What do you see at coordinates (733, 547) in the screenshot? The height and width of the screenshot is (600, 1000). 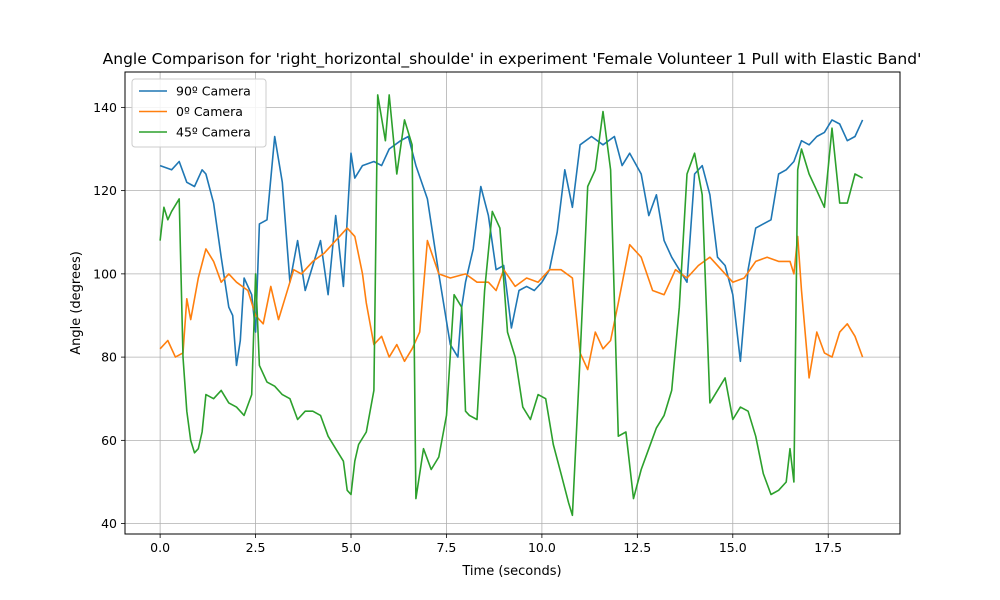 I see `x-tick-label: 15.0` at bounding box center [733, 547].